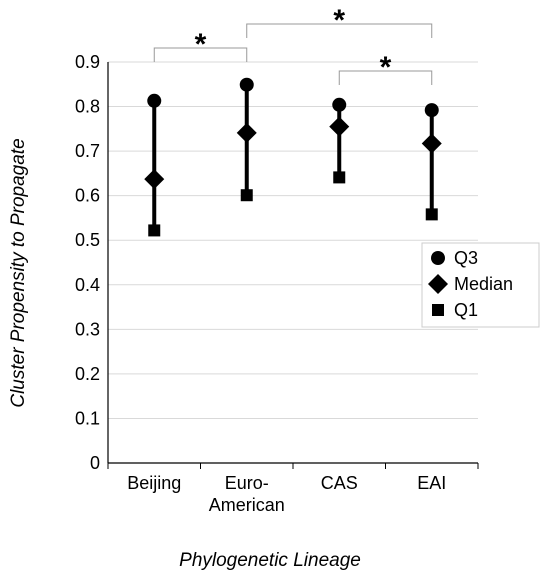  I want to click on x-category-label: EAI, so click(431, 483).